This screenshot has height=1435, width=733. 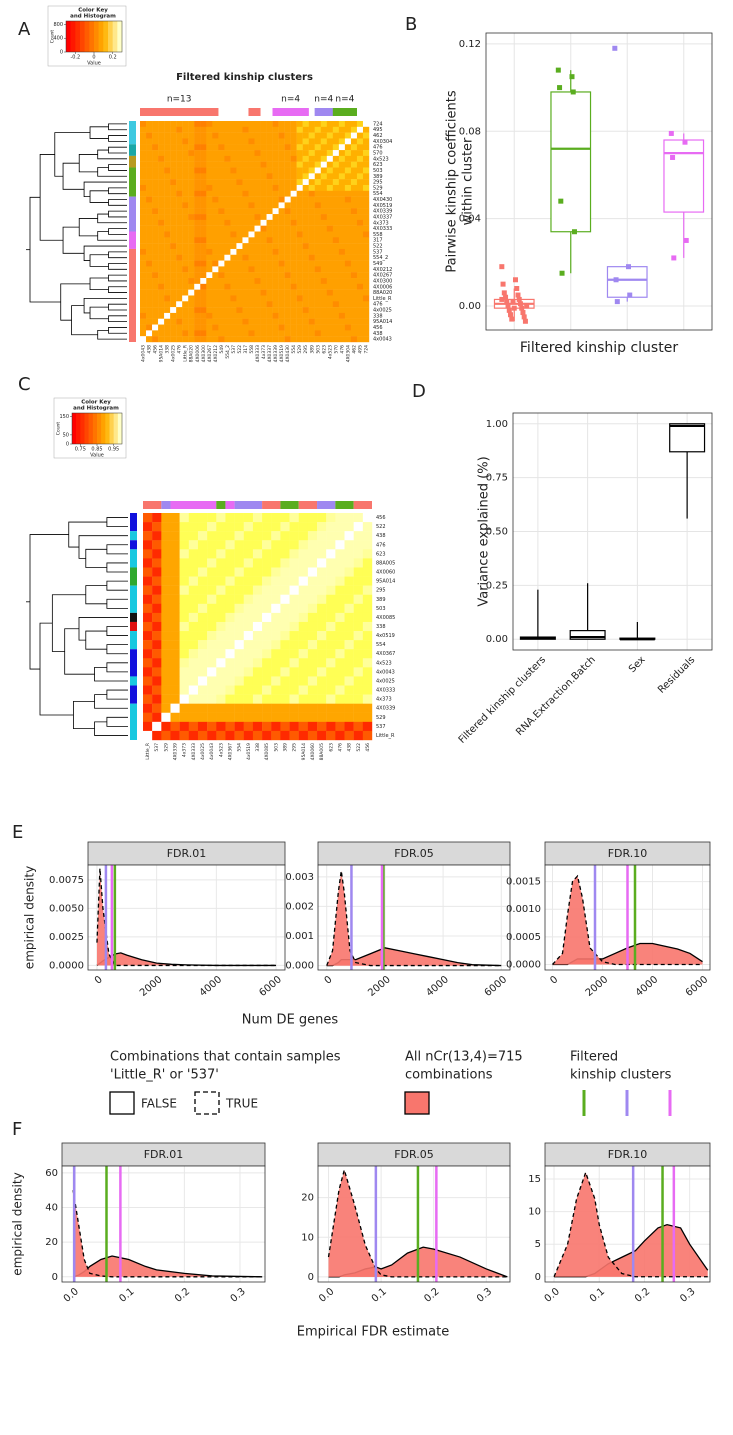 I want to click on column-label: 456, so click(x=156, y=349).